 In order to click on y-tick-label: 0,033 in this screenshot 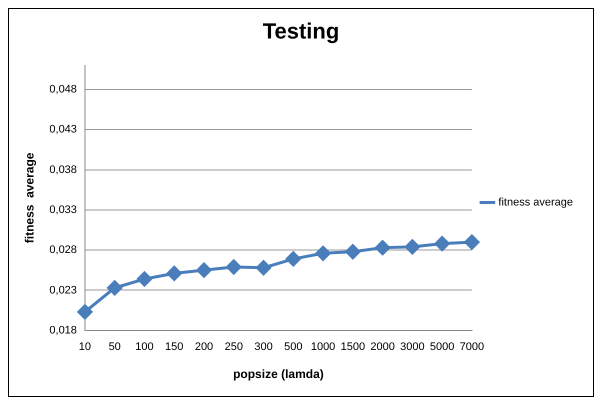, I will do `click(63, 210)`.